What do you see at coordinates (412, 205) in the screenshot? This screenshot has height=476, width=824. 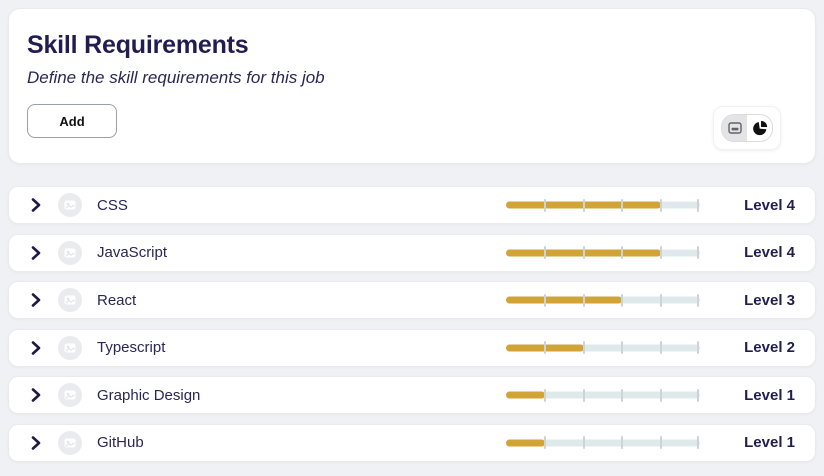 I see `skill-row: CSS Level 4` at bounding box center [412, 205].